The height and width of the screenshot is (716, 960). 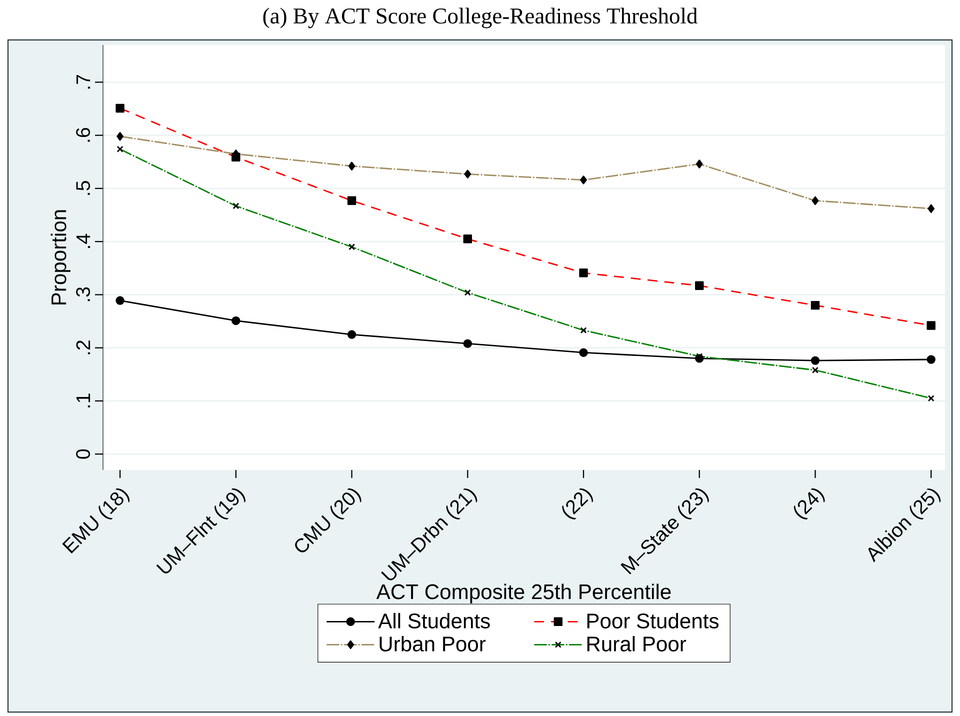 What do you see at coordinates (83, 81) in the screenshot?
I see `y-tick-label: .7` at bounding box center [83, 81].